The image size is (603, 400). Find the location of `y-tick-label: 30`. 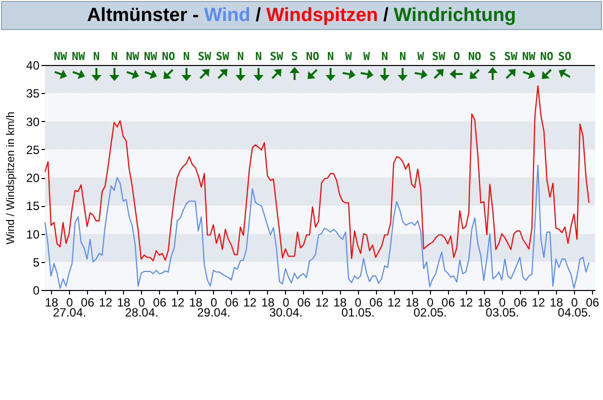

y-tick-label: 30 is located at coordinates (33, 121).